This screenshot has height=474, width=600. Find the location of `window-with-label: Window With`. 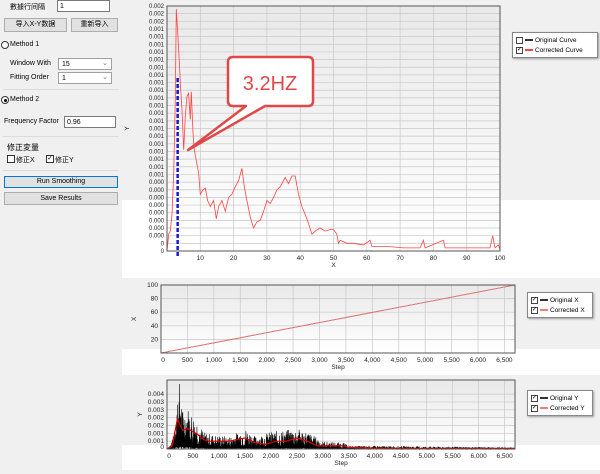

window-with-label: Window With is located at coordinates (30, 63).